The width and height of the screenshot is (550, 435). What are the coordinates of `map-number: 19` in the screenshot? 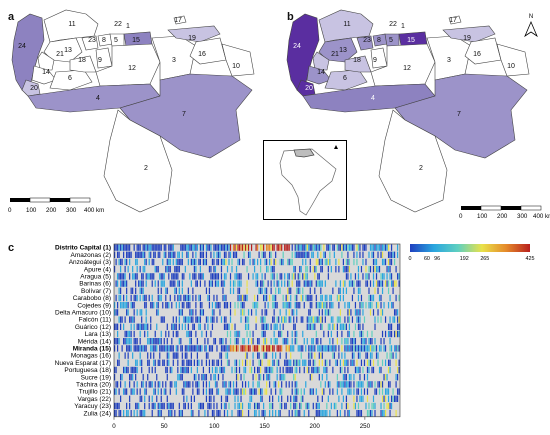 It's located at (467, 38).